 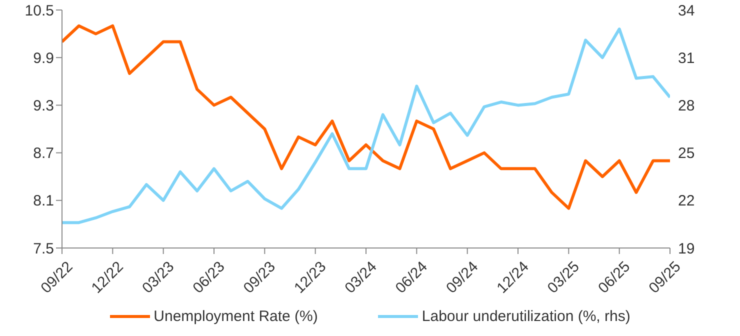 What do you see at coordinates (686, 106) in the screenshot?
I see `y2-tick-label: 28` at bounding box center [686, 106].